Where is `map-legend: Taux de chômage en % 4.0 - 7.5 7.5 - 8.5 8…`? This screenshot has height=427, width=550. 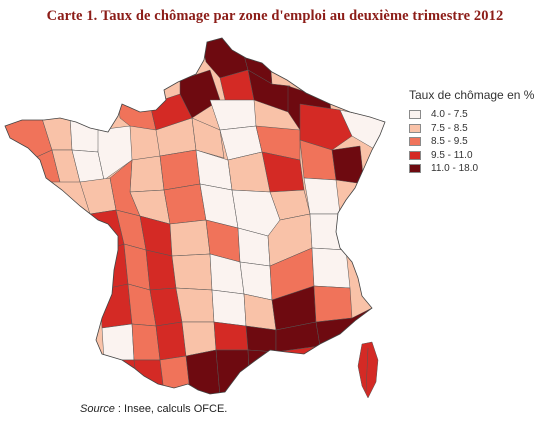
map-legend: Taux de chômage en % 4.0 - 7.5 7.5 - 8.5 8… is located at coordinates (471, 132).